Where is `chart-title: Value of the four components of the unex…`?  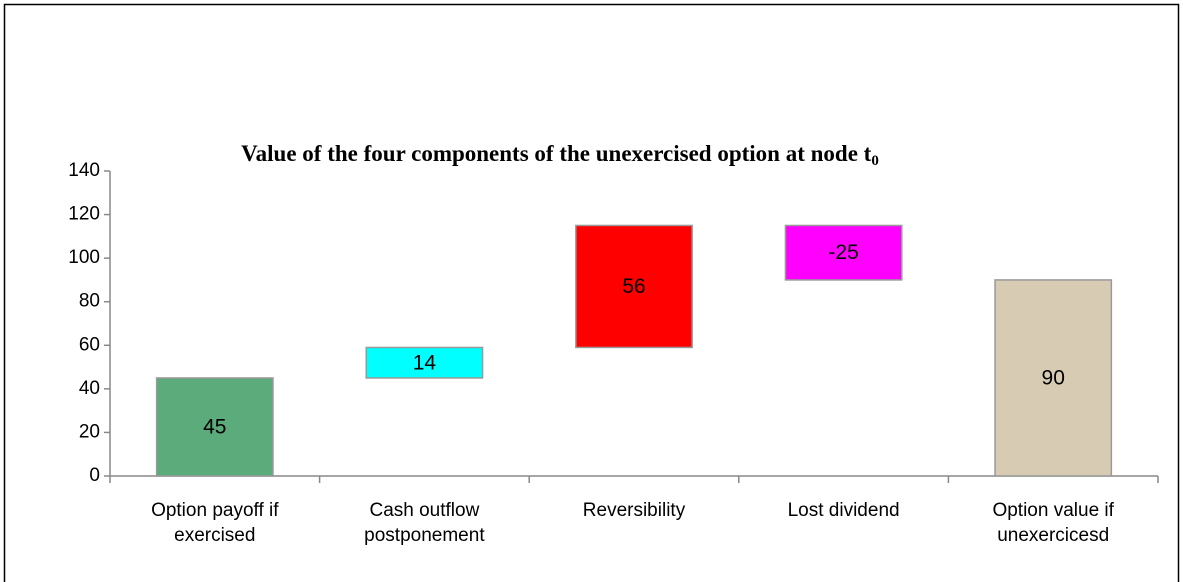
chart-title: Value of the four components of the unex… is located at coordinates (560, 155).